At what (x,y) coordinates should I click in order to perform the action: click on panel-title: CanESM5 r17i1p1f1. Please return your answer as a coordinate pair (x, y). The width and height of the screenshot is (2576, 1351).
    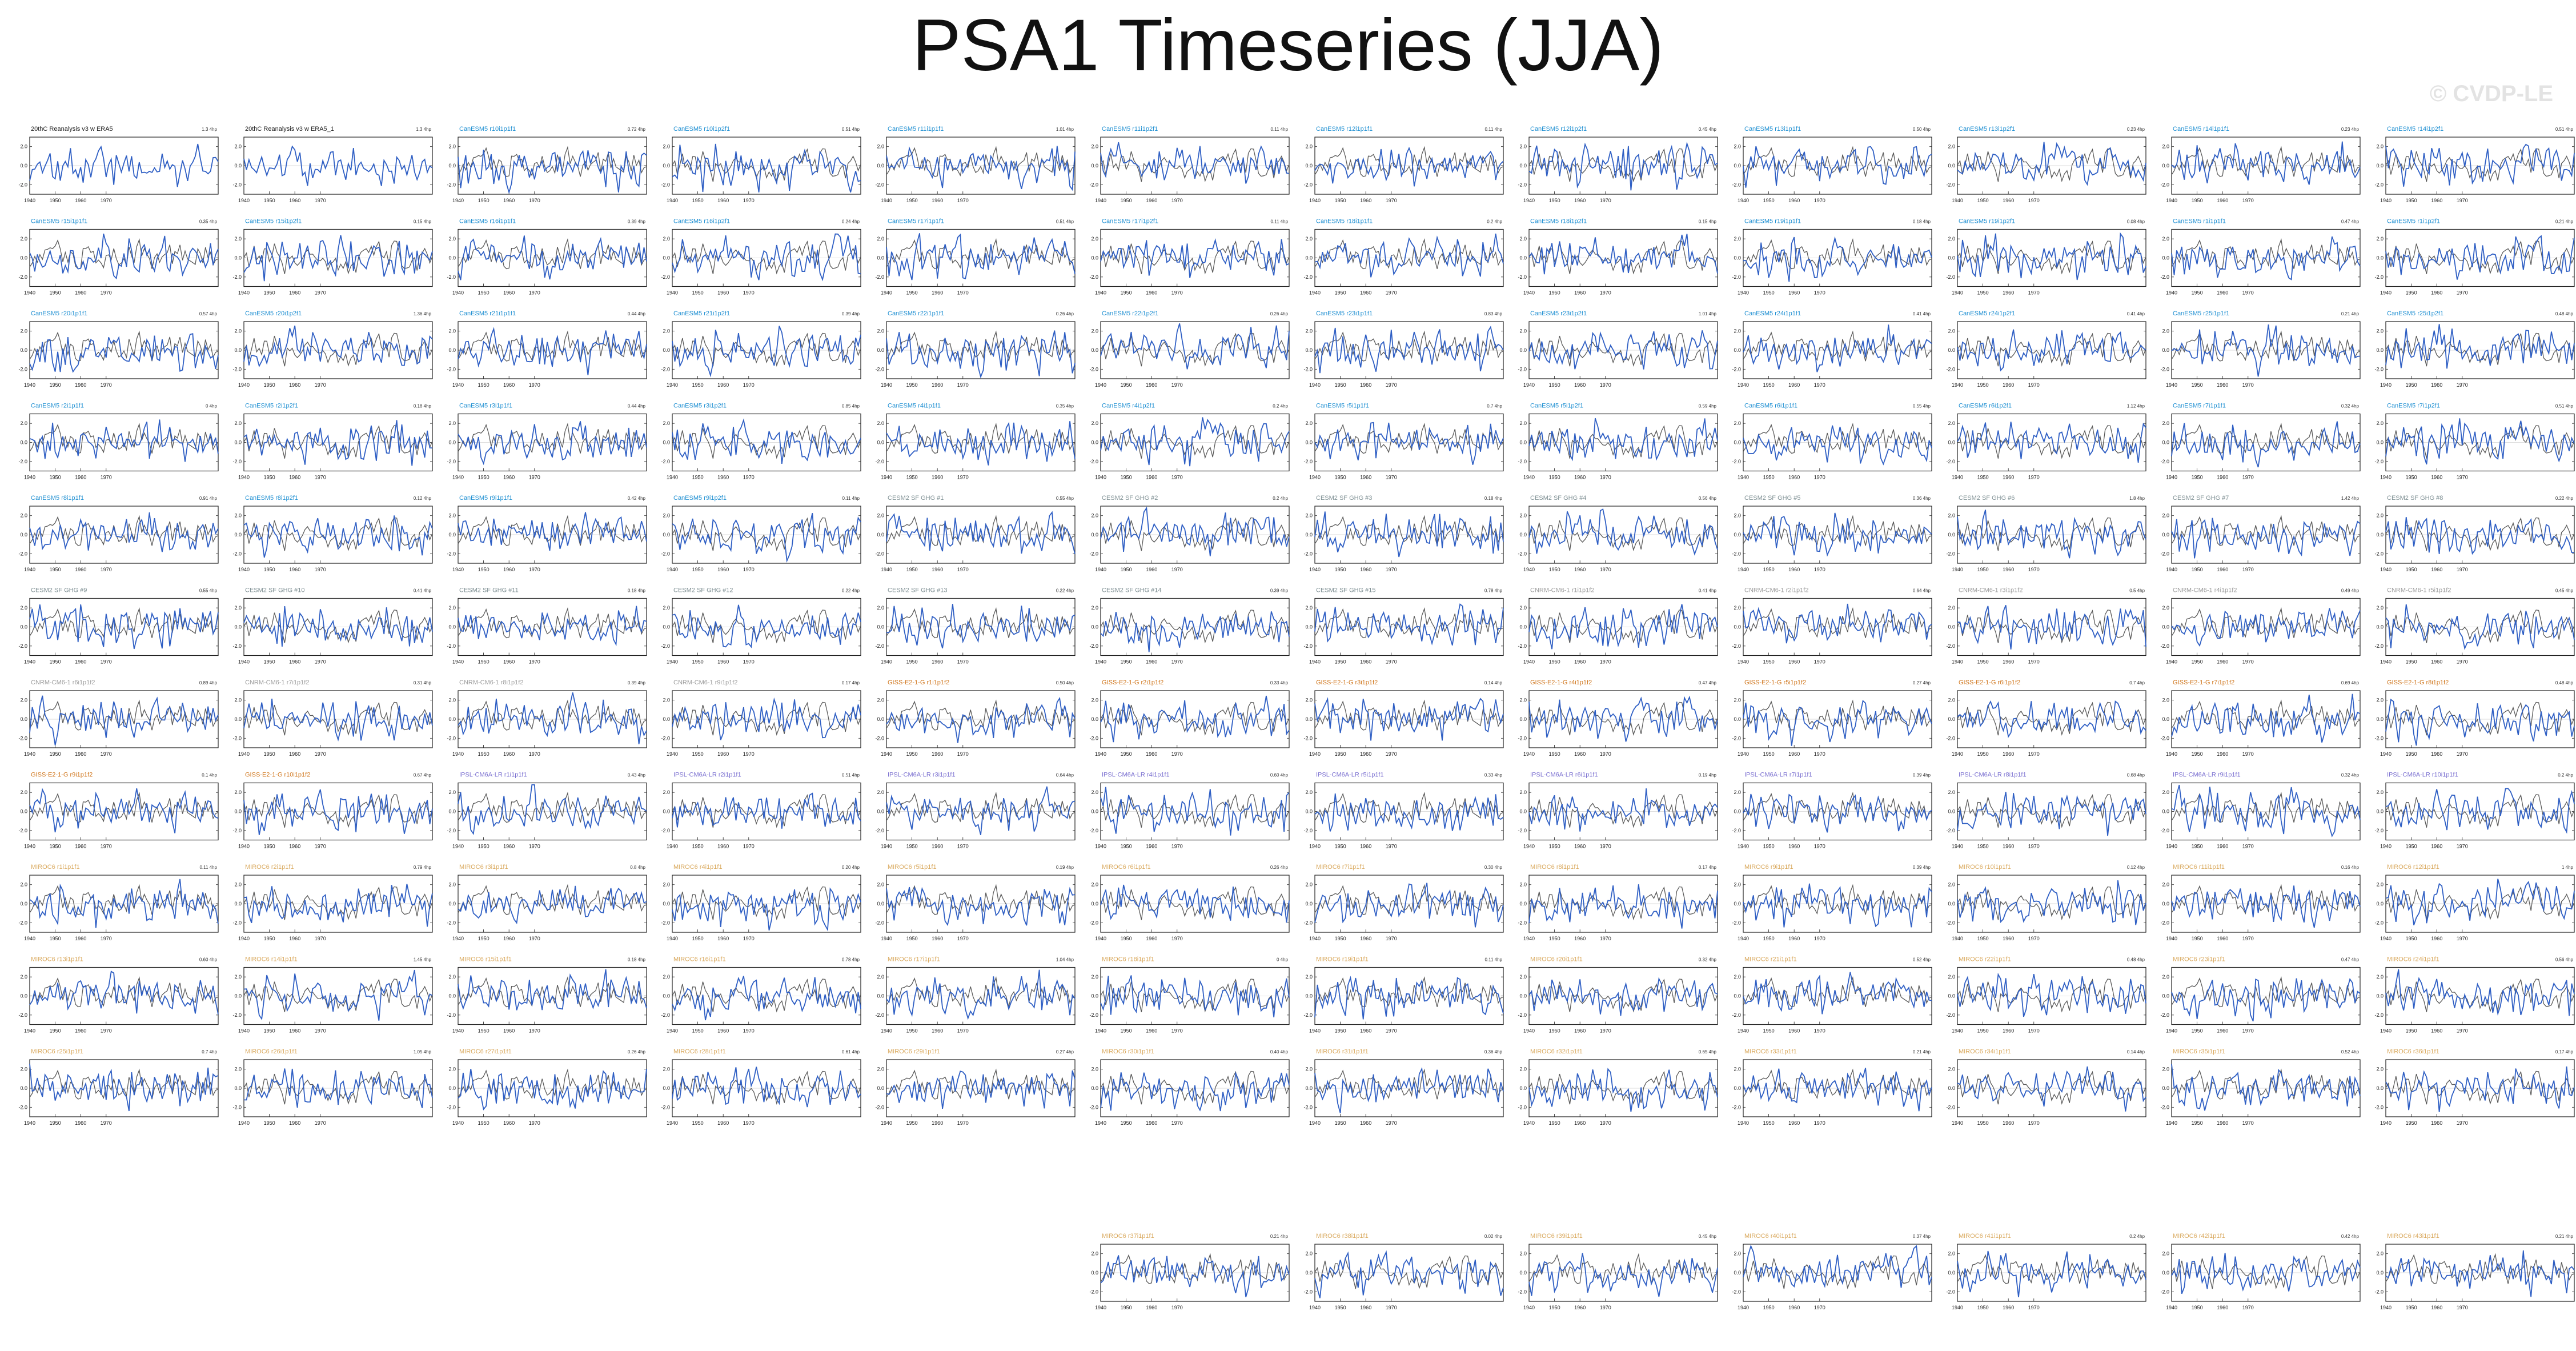
    Looking at the image, I should click on (916, 221).